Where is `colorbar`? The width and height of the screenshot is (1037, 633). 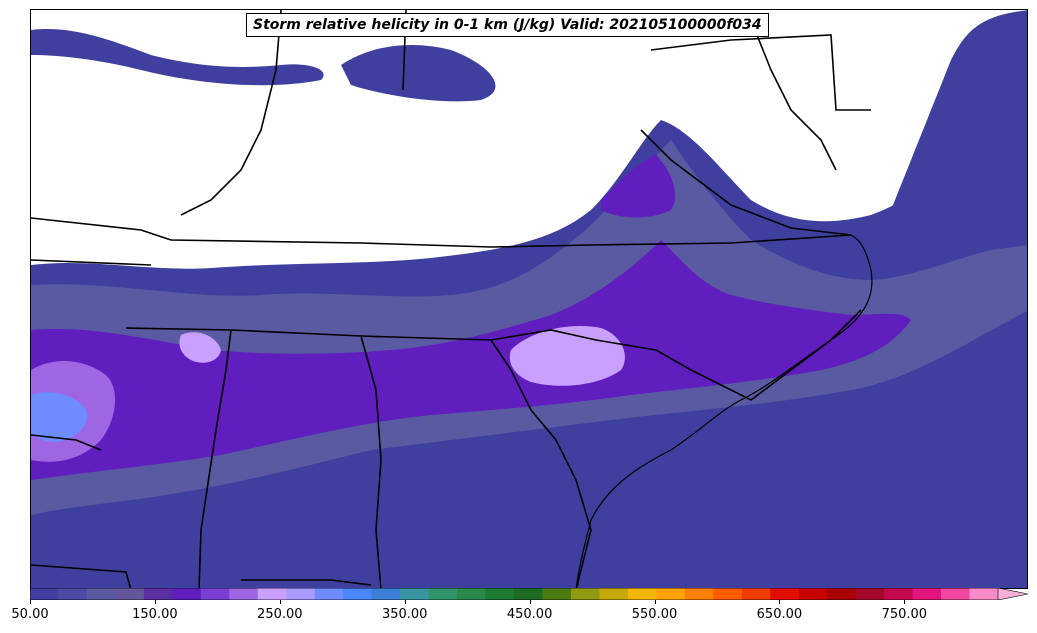 colorbar is located at coordinates (529, 594).